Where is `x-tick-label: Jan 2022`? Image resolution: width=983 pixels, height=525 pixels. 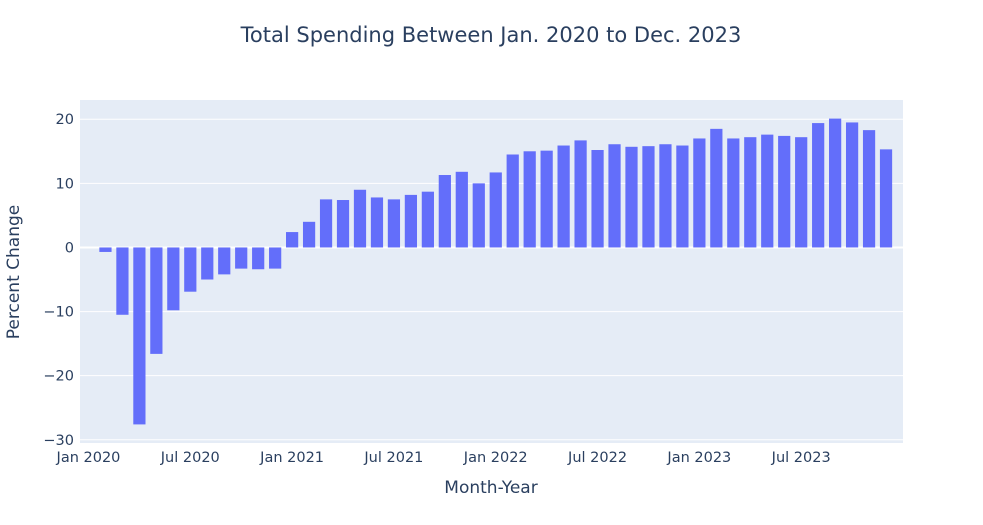 x-tick-label: Jan 2022 is located at coordinates (495, 458).